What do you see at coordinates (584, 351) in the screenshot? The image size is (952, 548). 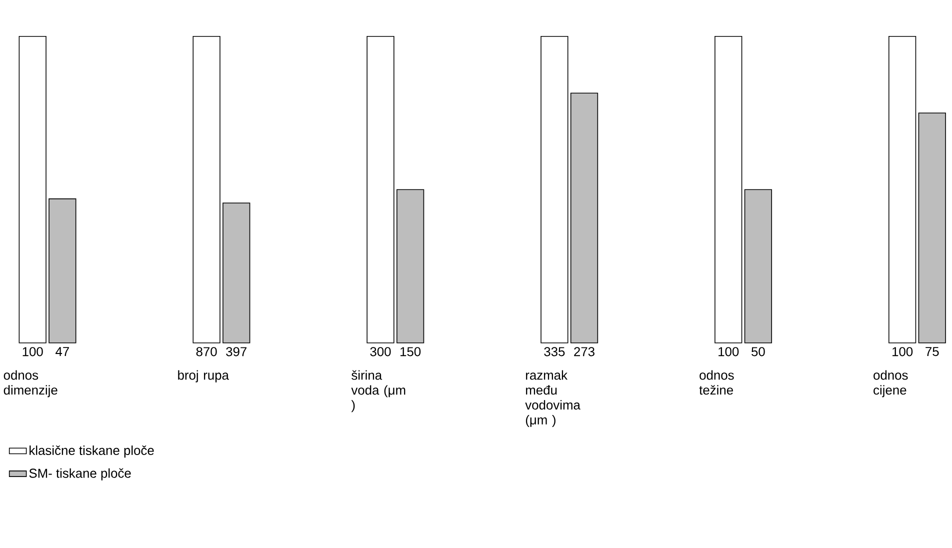 I see `data-label: 273` at bounding box center [584, 351].